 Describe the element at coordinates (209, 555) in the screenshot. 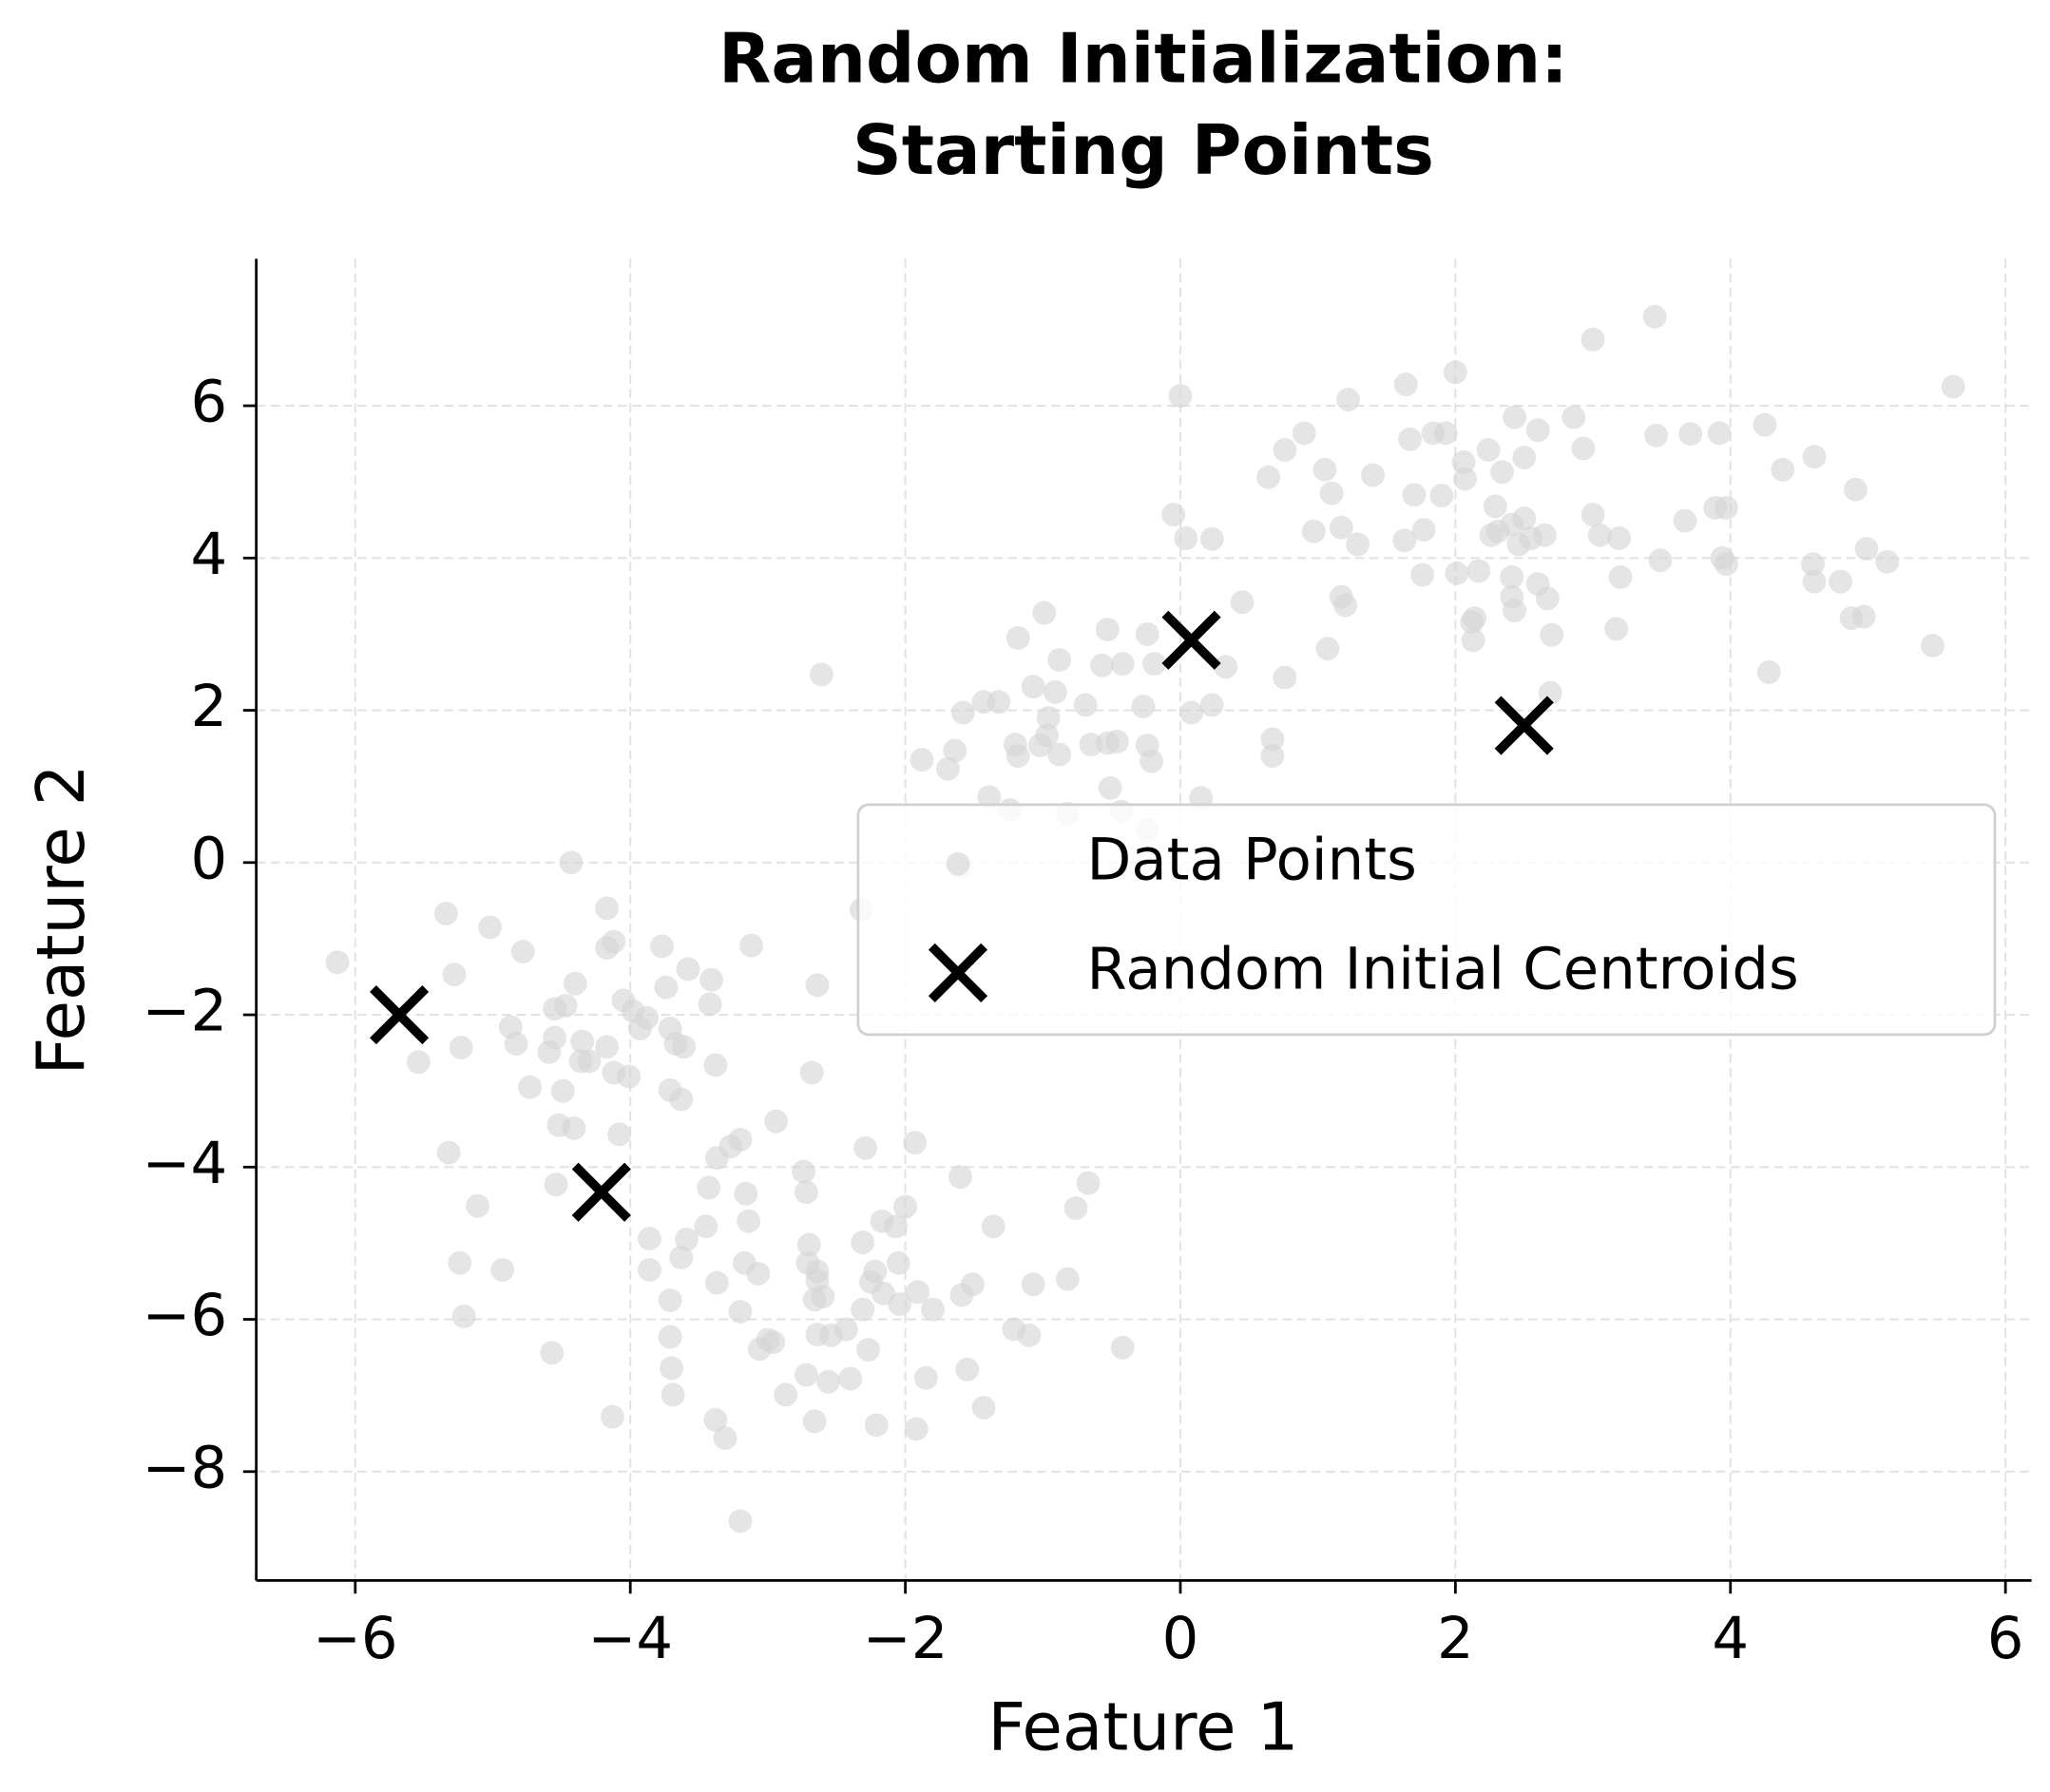

I see `y-tick-label: 4` at that location.